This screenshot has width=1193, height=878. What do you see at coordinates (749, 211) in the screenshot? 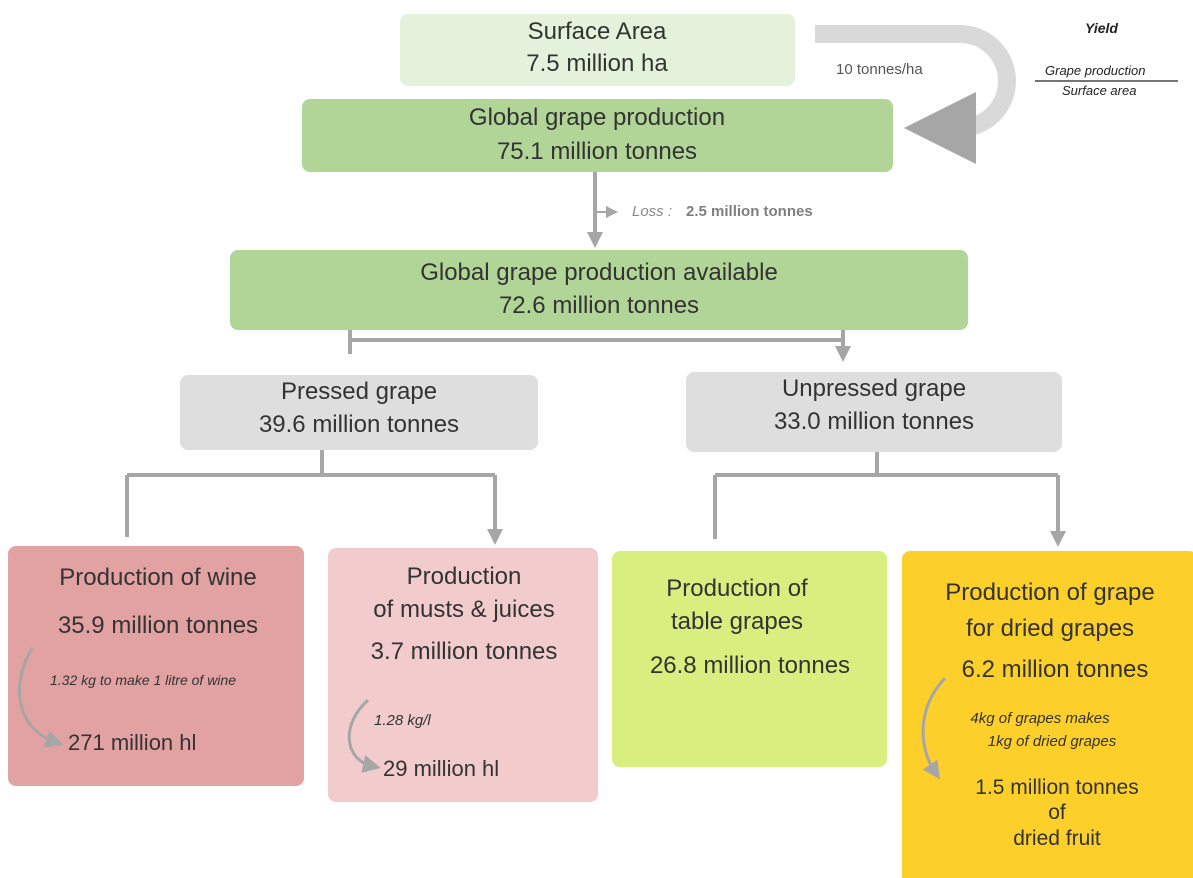
I see `loss-value: 2.5 million tonnes` at bounding box center [749, 211].